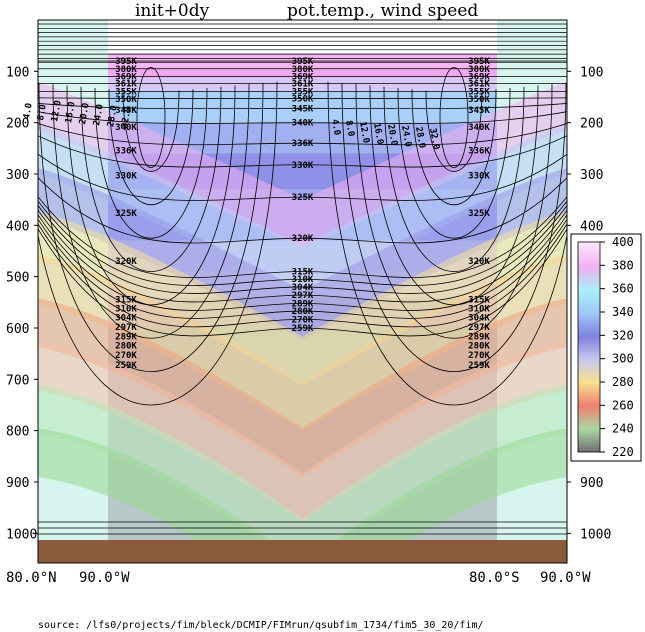 The height and width of the screenshot is (632, 645). I want to click on wind-label: 8.0, so click(42, 113).